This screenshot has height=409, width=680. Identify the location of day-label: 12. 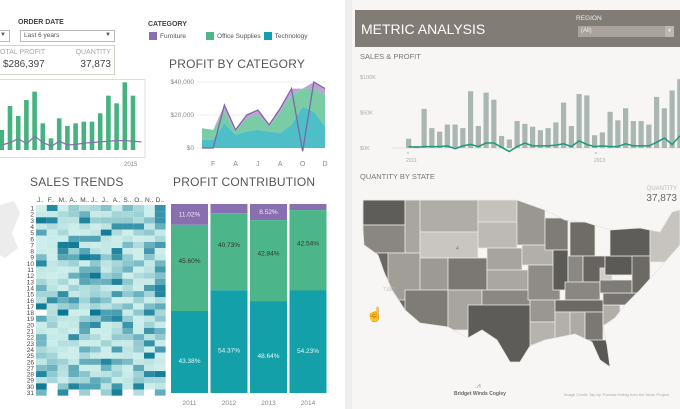
(31, 276).